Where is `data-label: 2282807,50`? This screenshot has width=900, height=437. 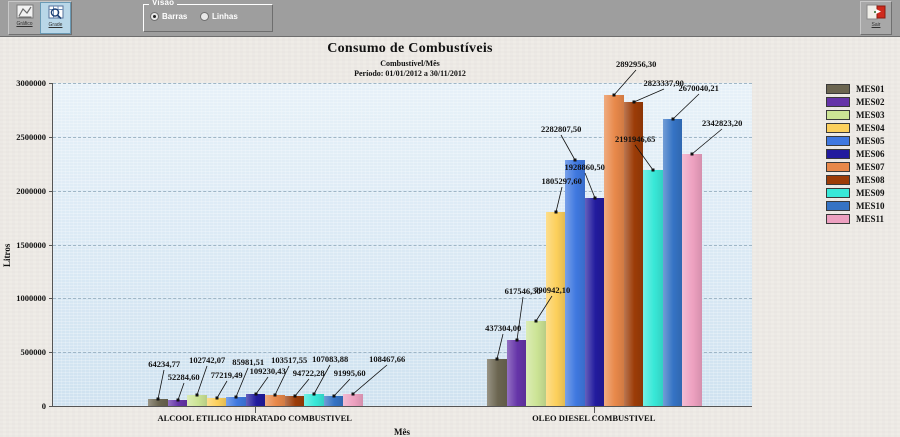
data-label: 2282807,50 is located at coordinates (561, 129).